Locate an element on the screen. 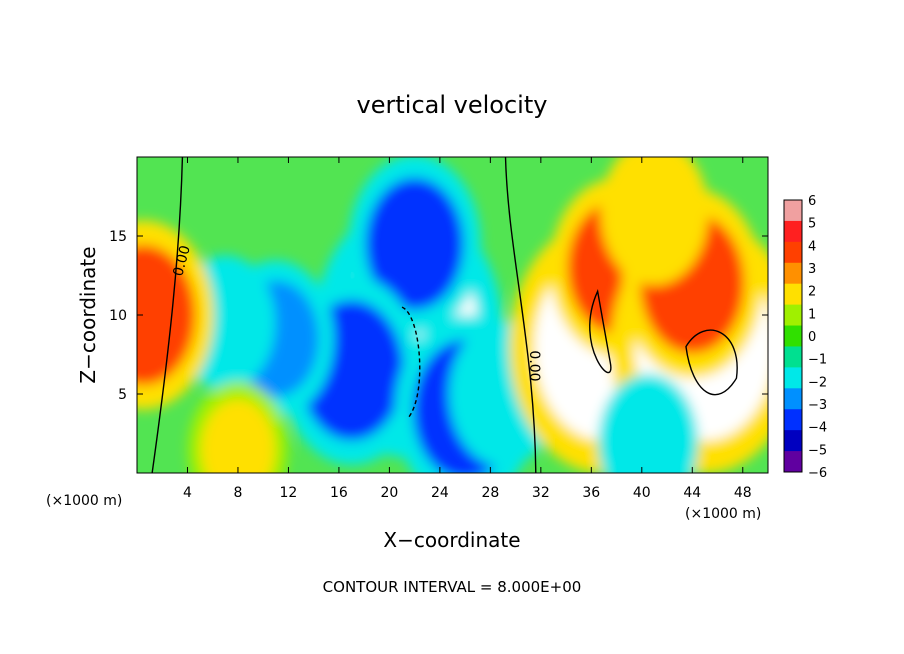 The image size is (904, 654). x-tick-label: 4 is located at coordinates (187, 493).